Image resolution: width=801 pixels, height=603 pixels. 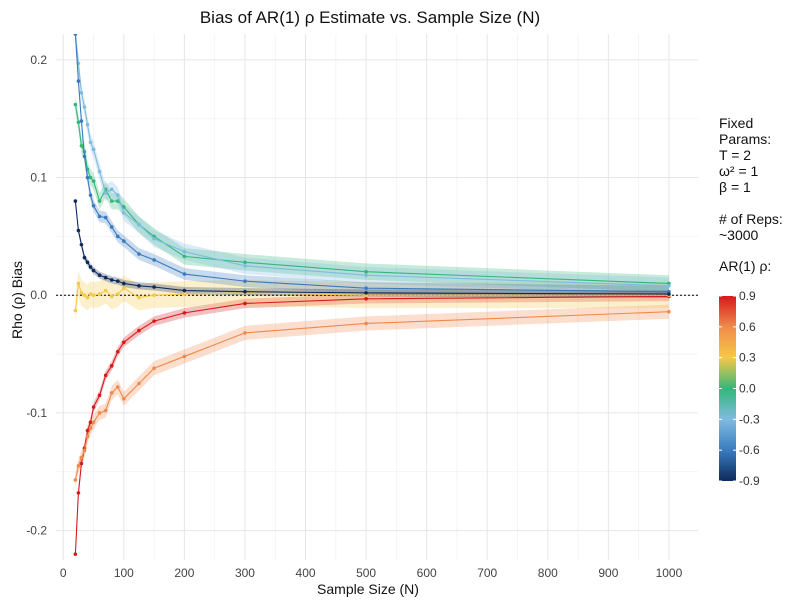 What do you see at coordinates (745, 155) in the screenshot?
I see `fixed-params-annotation: Fixed Params: T = 2 ω² = 1 β = 1` at bounding box center [745, 155].